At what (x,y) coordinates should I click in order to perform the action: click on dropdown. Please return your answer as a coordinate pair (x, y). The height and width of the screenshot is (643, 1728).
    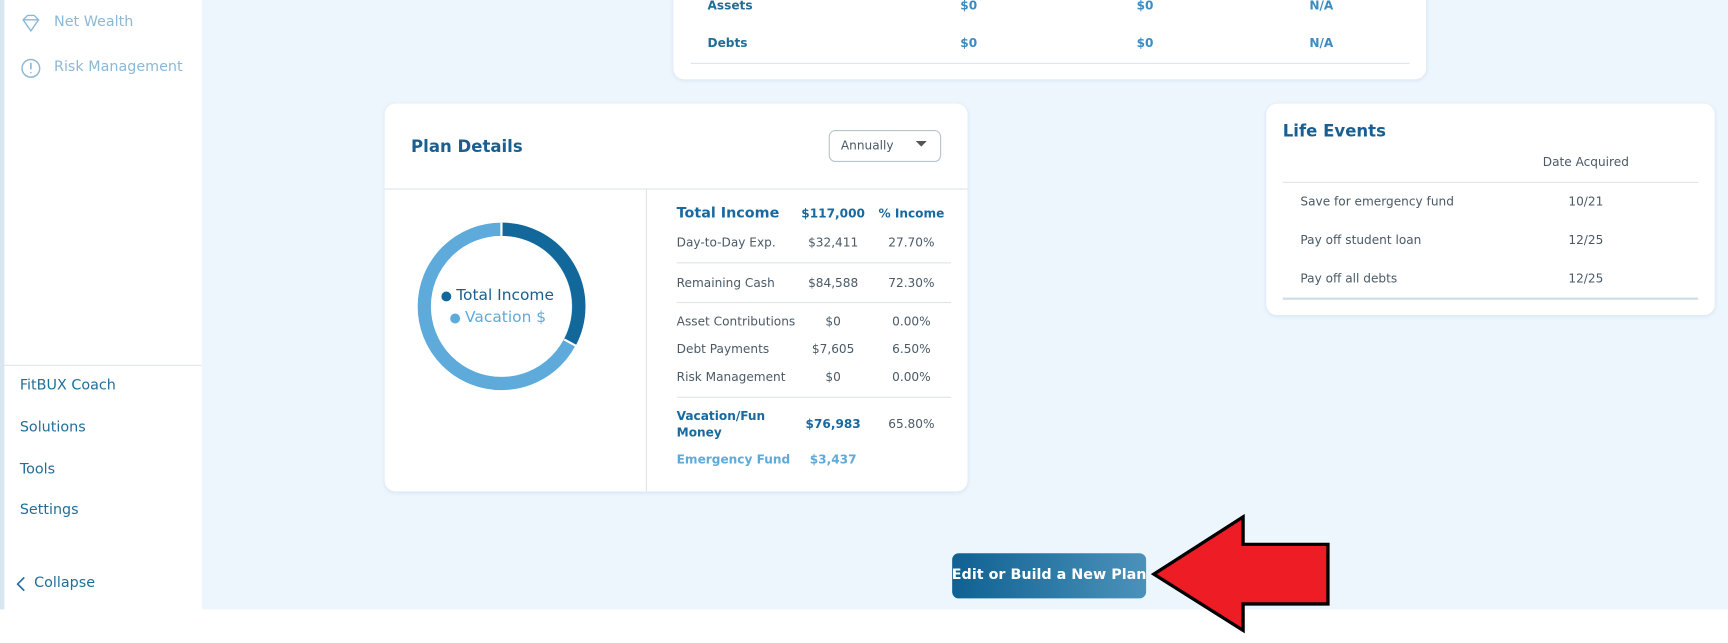
    Looking at the image, I should click on (885, 146).